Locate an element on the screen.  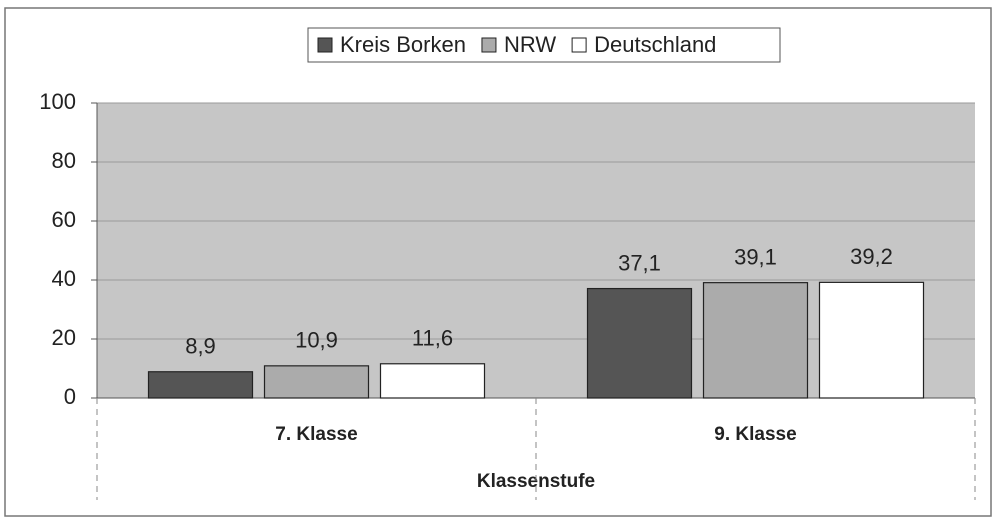
legend-box is located at coordinates (544, 45).